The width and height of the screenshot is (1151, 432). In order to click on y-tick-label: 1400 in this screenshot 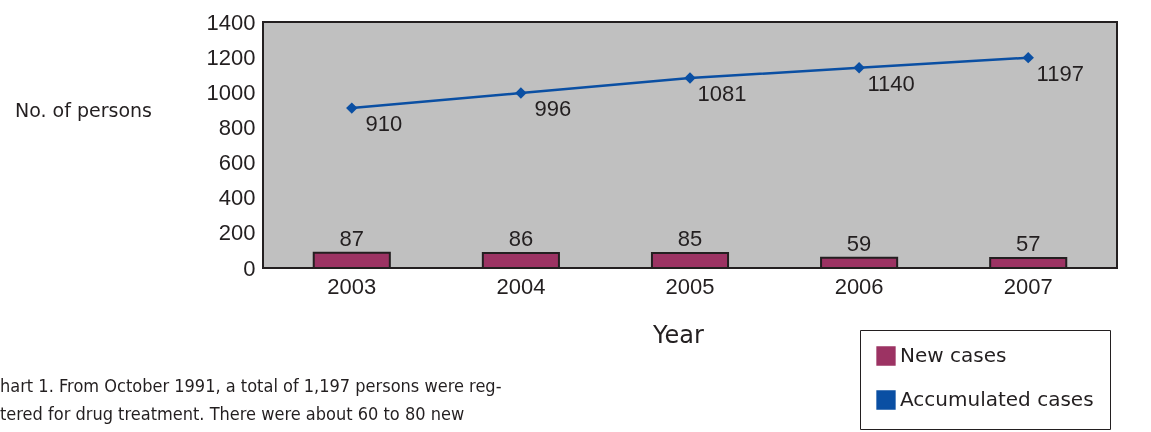, I will do `click(231, 22)`.